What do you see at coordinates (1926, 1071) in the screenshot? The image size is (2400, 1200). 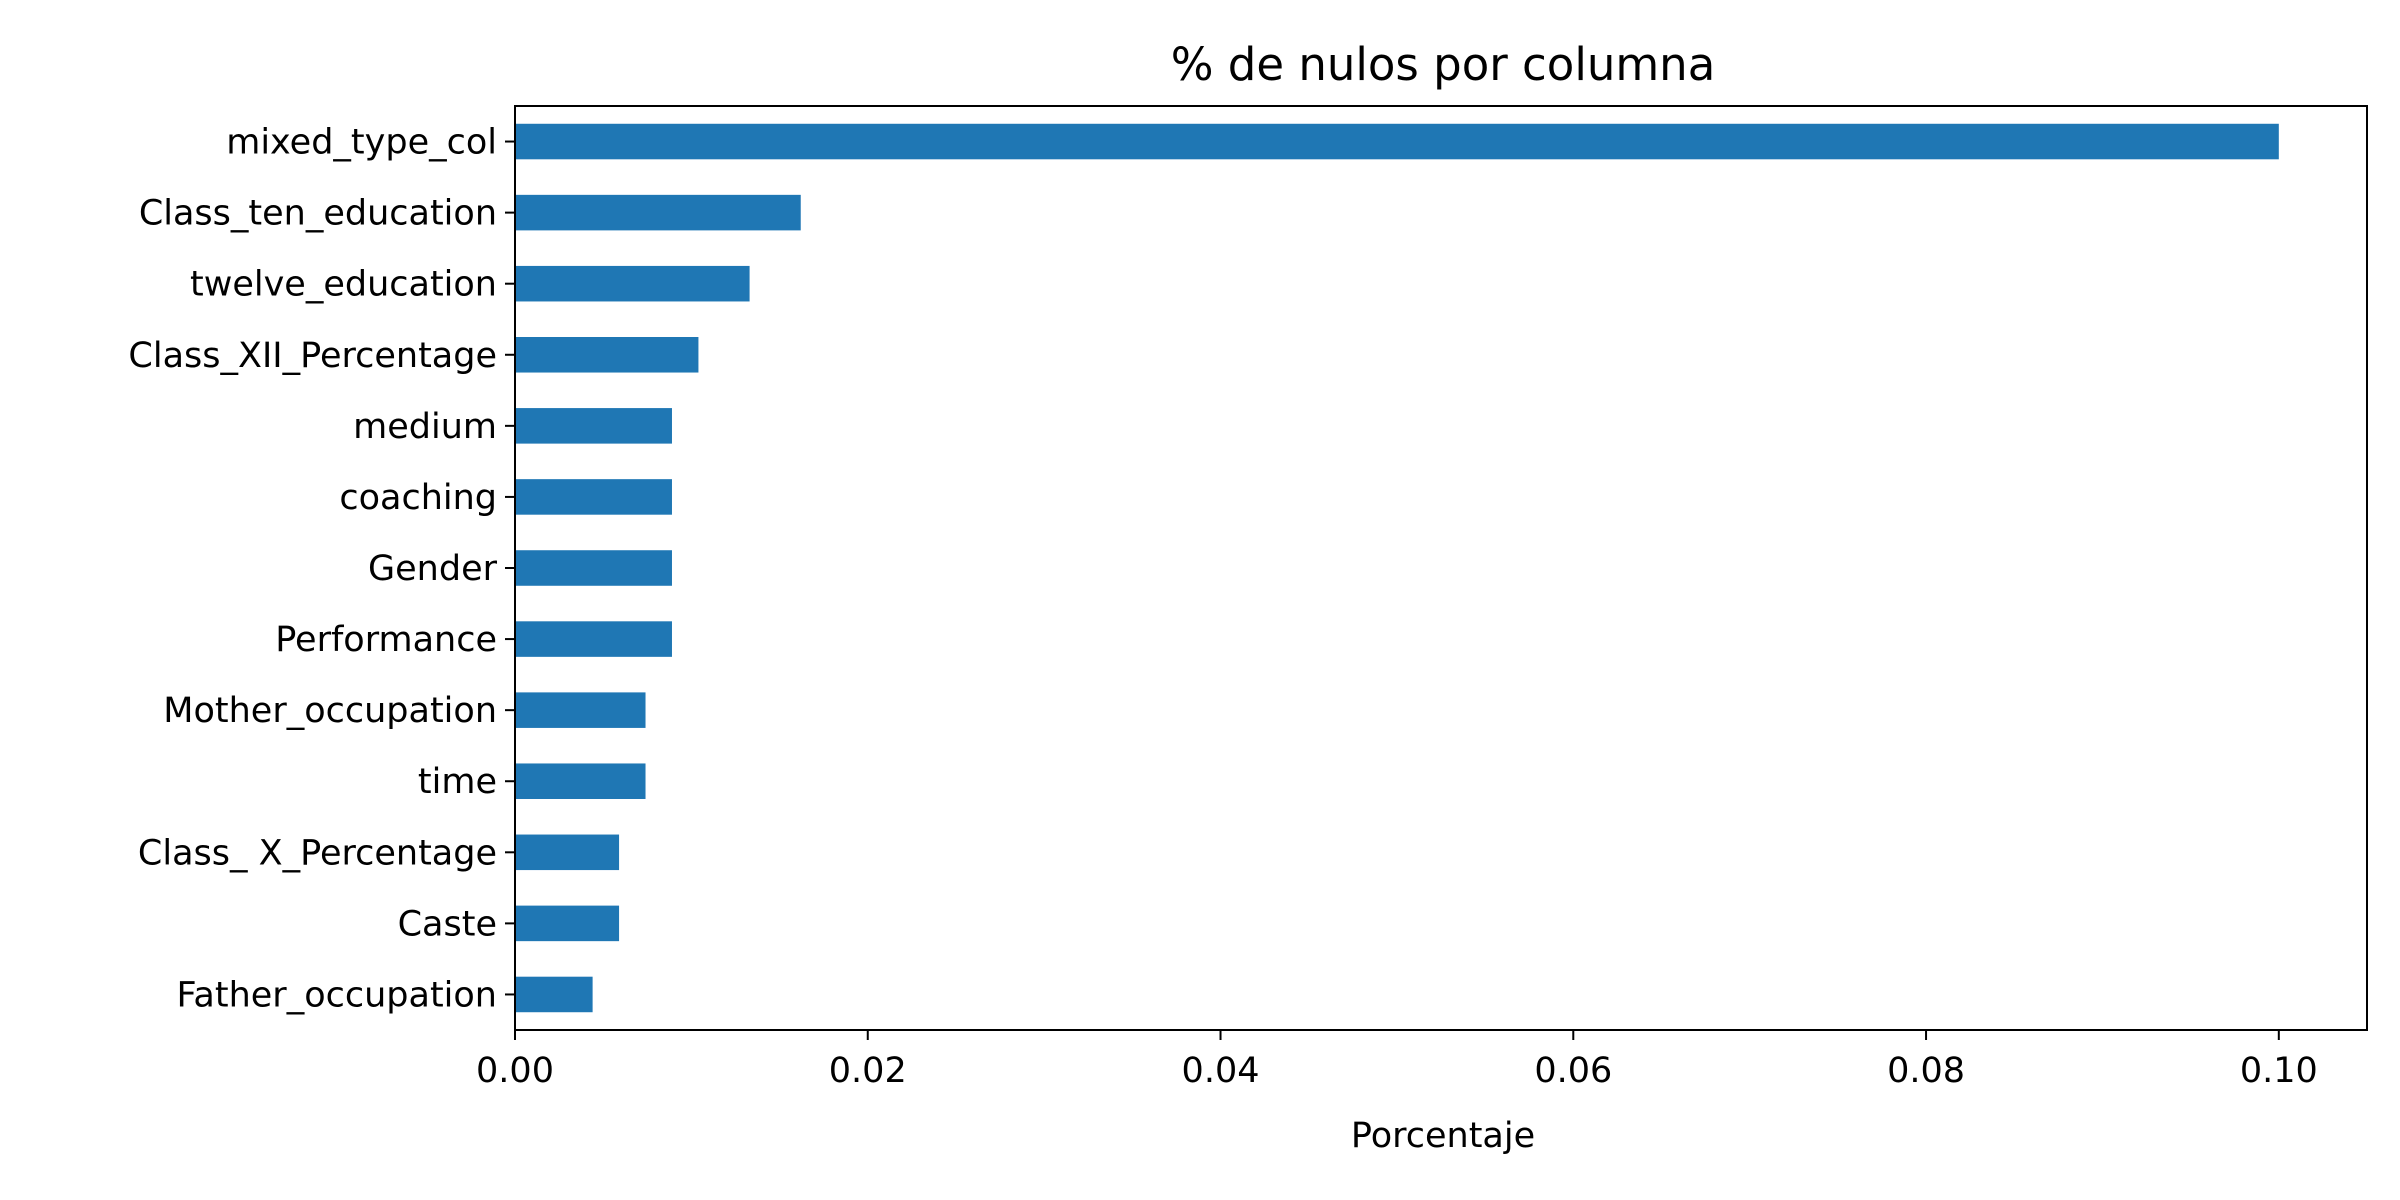 I see `x-tick-label: 0.08` at bounding box center [1926, 1071].